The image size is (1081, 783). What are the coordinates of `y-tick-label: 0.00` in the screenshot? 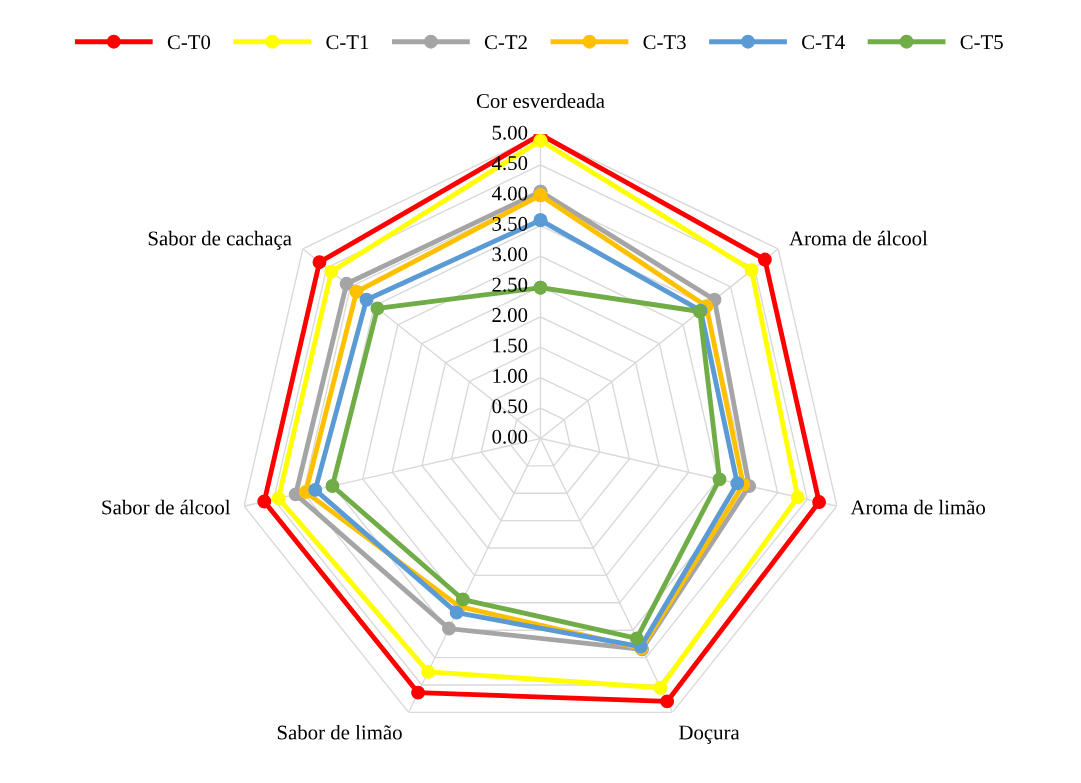 It's located at (510, 436).